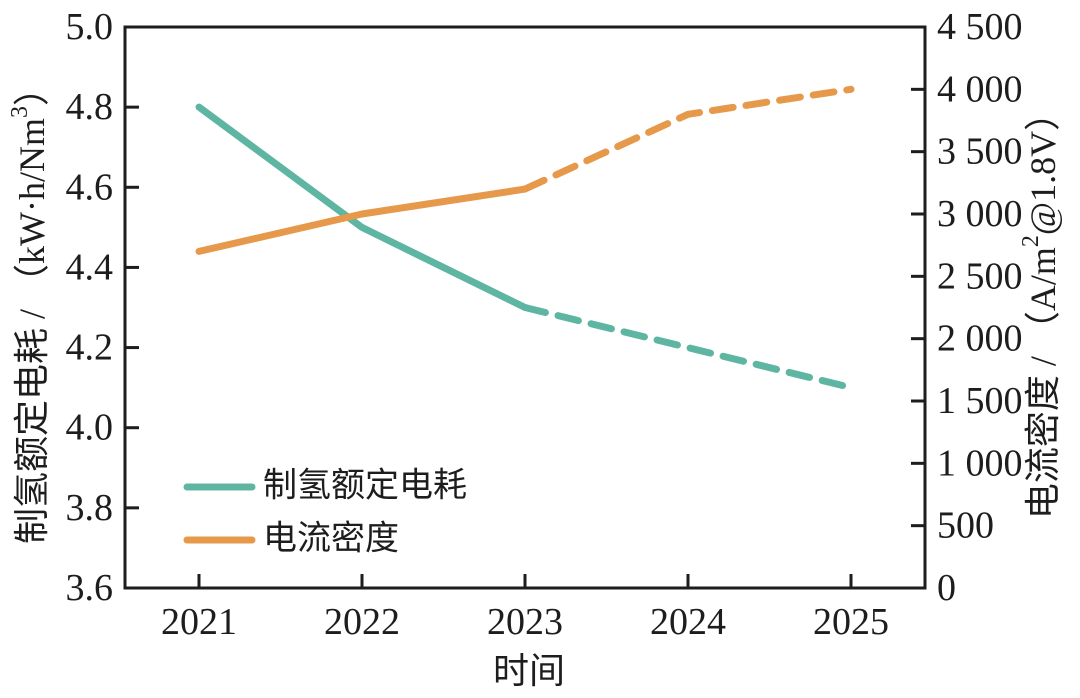  What do you see at coordinates (965, 526) in the screenshot?
I see `right-axis-tick-label: 500` at bounding box center [965, 526].